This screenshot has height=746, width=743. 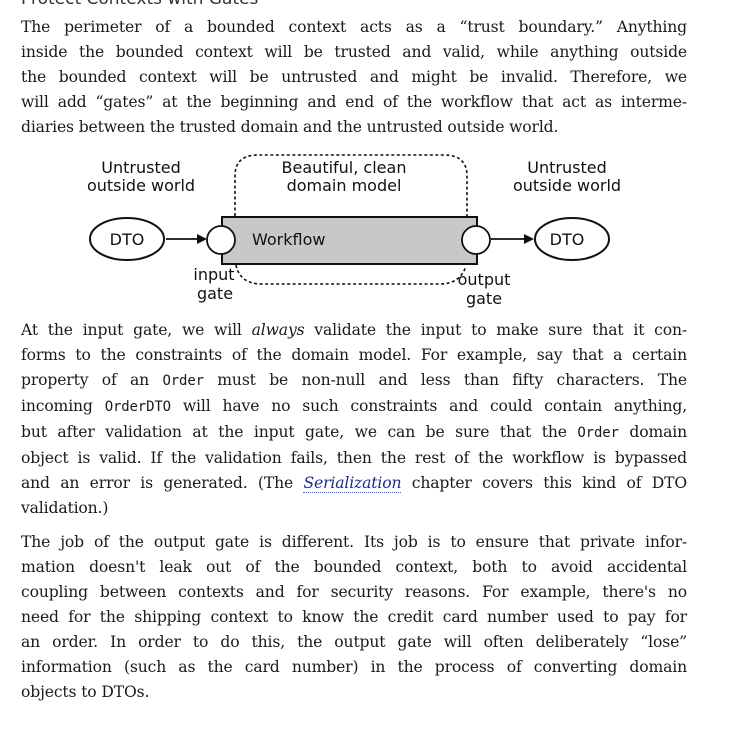 I want to click on right-dto-label: DTO, so click(x=567, y=239).